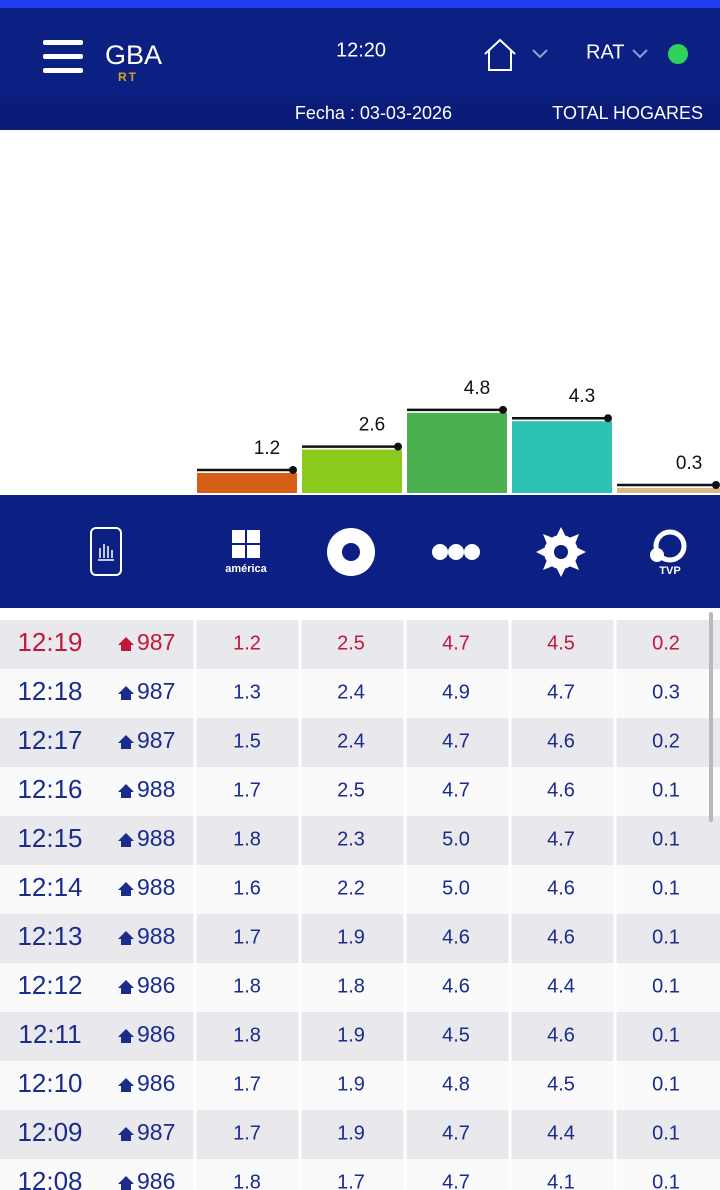 The height and width of the screenshot is (1190, 720). What do you see at coordinates (246, 552) in the screenshot?
I see `channel-america: américa` at bounding box center [246, 552].